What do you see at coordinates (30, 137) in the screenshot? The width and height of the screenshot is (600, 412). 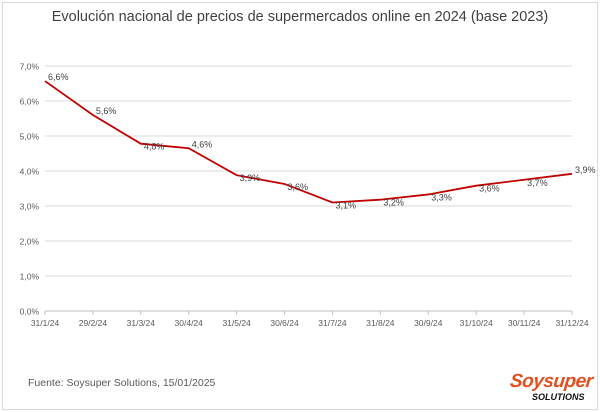 I see `y-tick-label: 5,0%` at bounding box center [30, 137].